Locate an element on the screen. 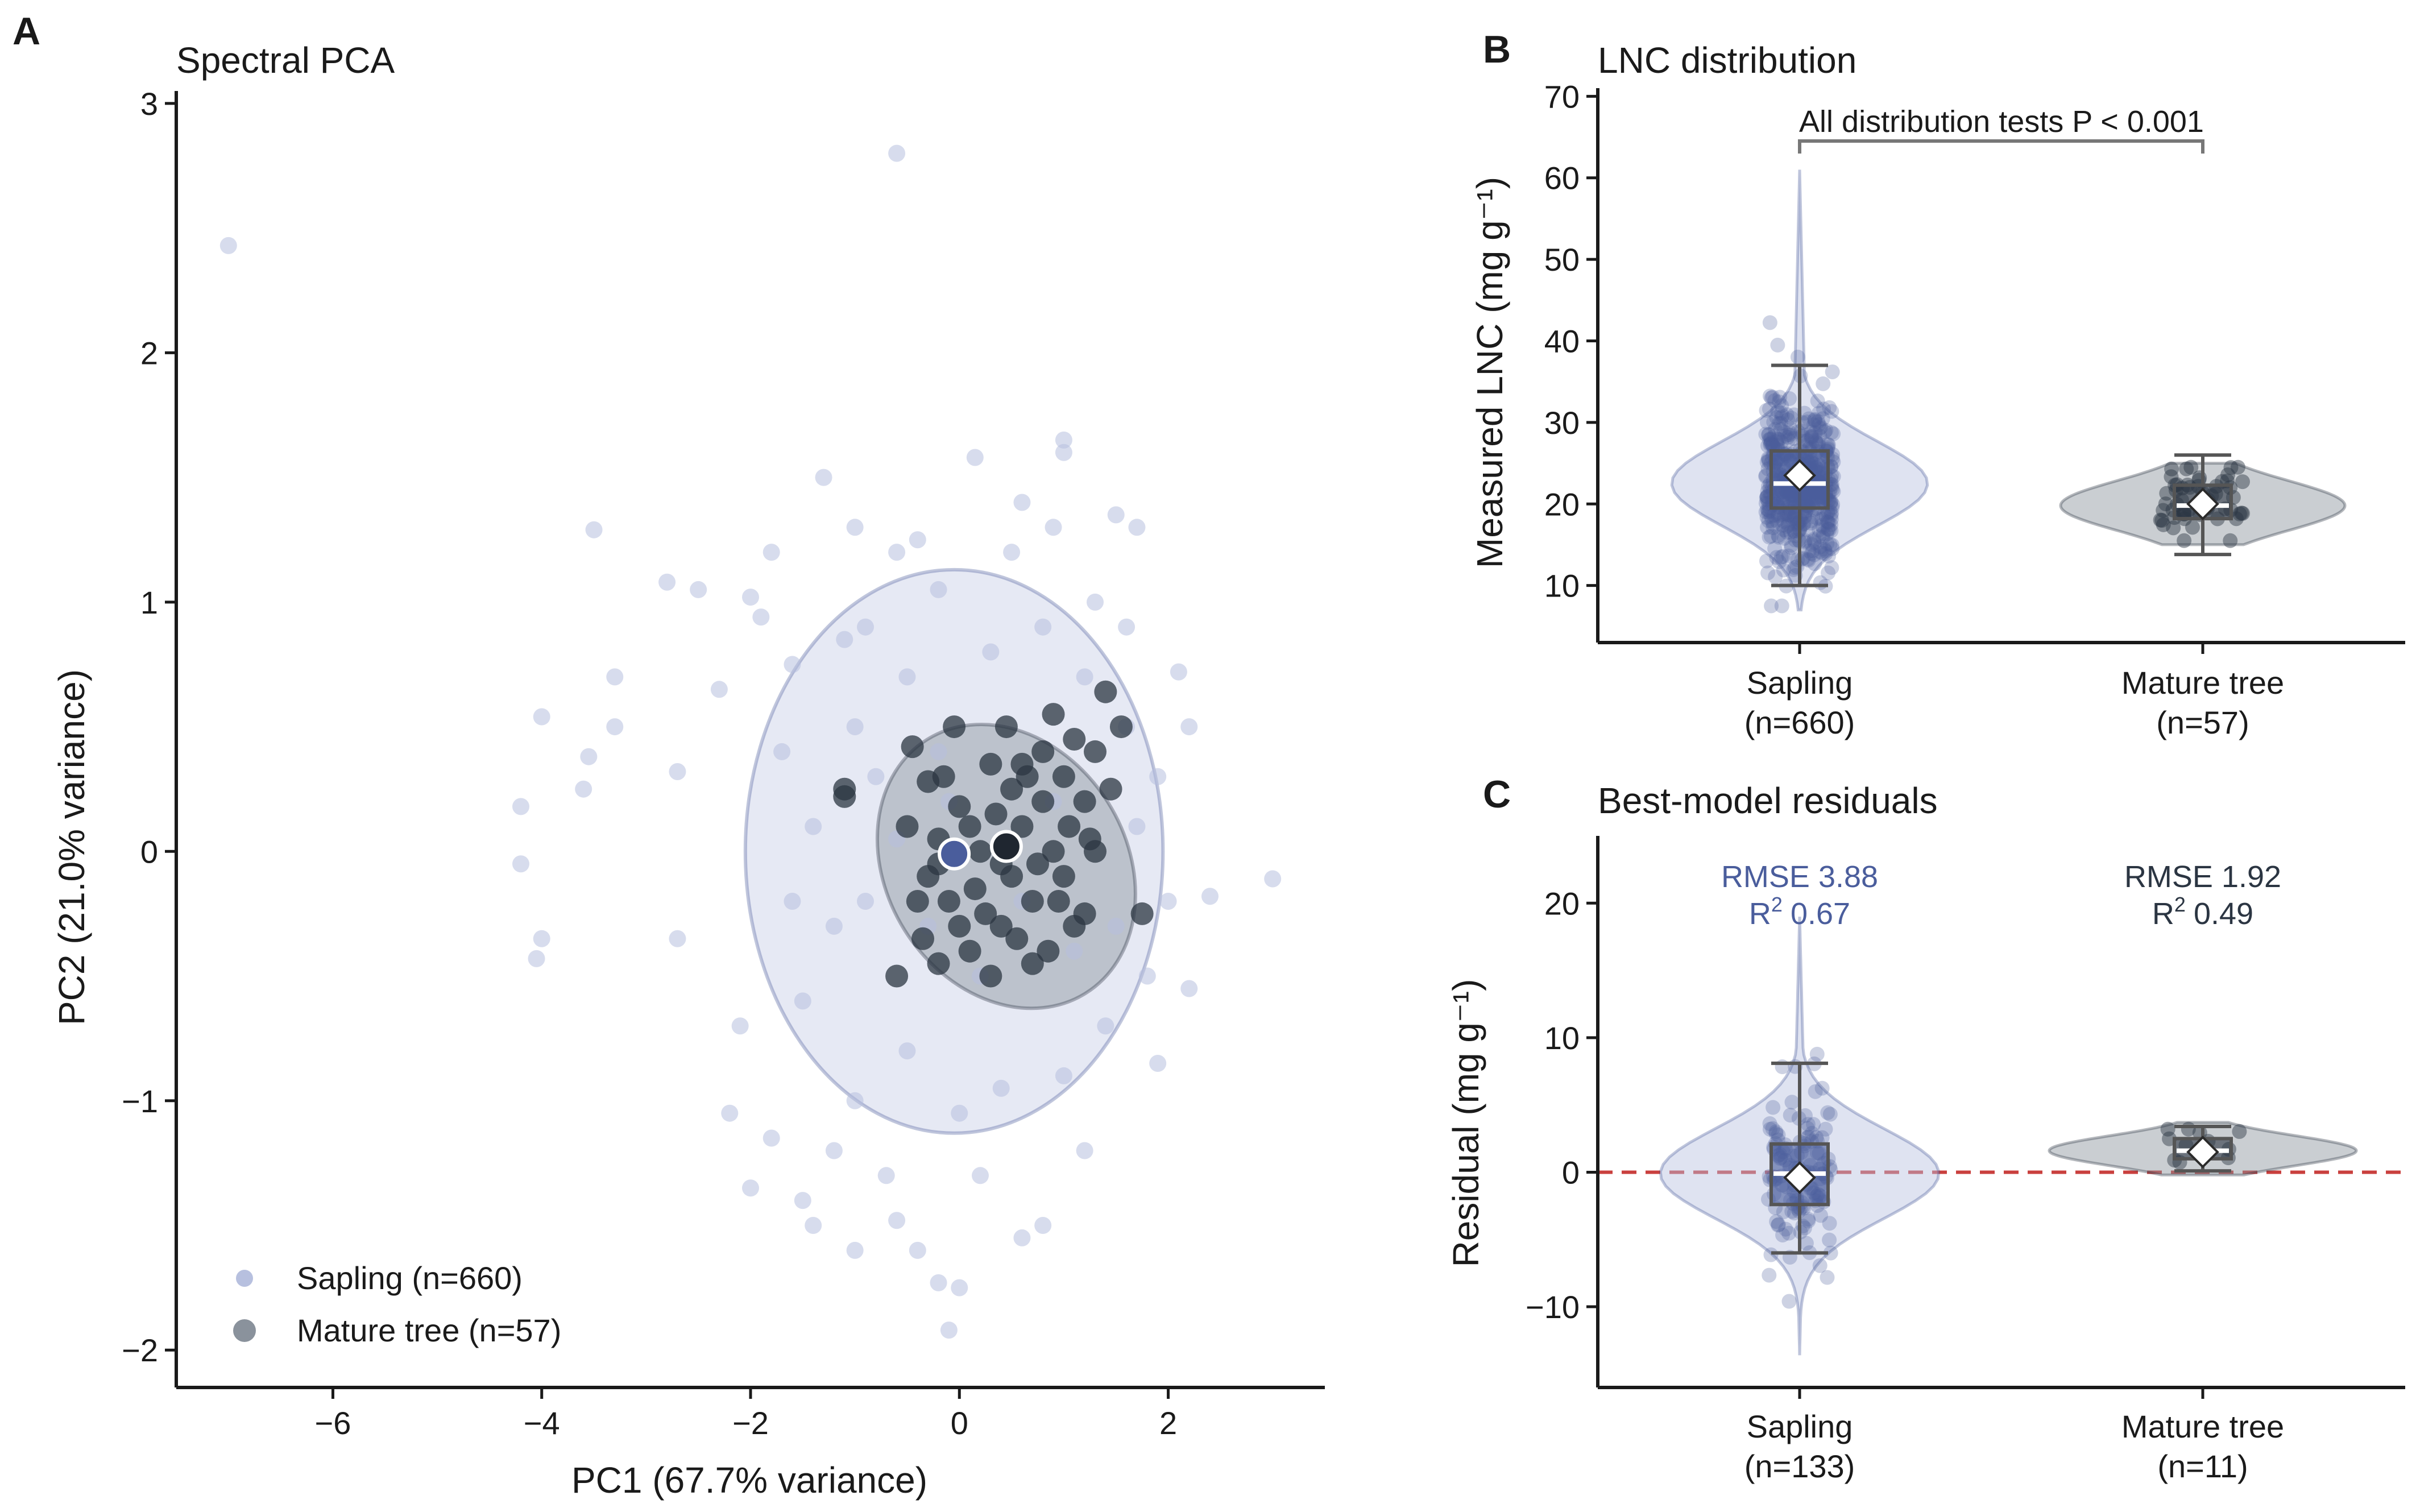 Image resolution: width=2416 pixels, height=1512 pixels. sapling-r2-value: 0.67 is located at coordinates (1820, 914).